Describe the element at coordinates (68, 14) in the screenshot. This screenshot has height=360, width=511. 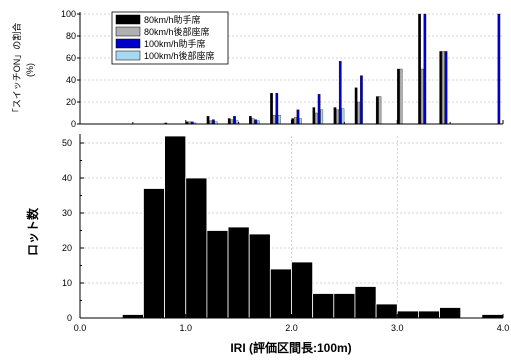
I see `top-y-tick-label: 100` at that location.